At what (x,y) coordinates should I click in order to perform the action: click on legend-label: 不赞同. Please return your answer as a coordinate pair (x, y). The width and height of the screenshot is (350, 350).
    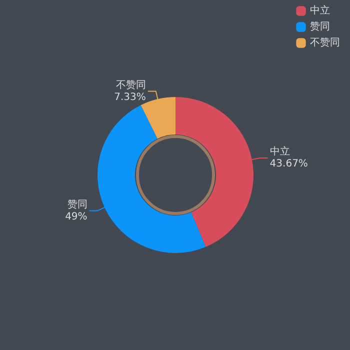
    Looking at the image, I should click on (325, 42).